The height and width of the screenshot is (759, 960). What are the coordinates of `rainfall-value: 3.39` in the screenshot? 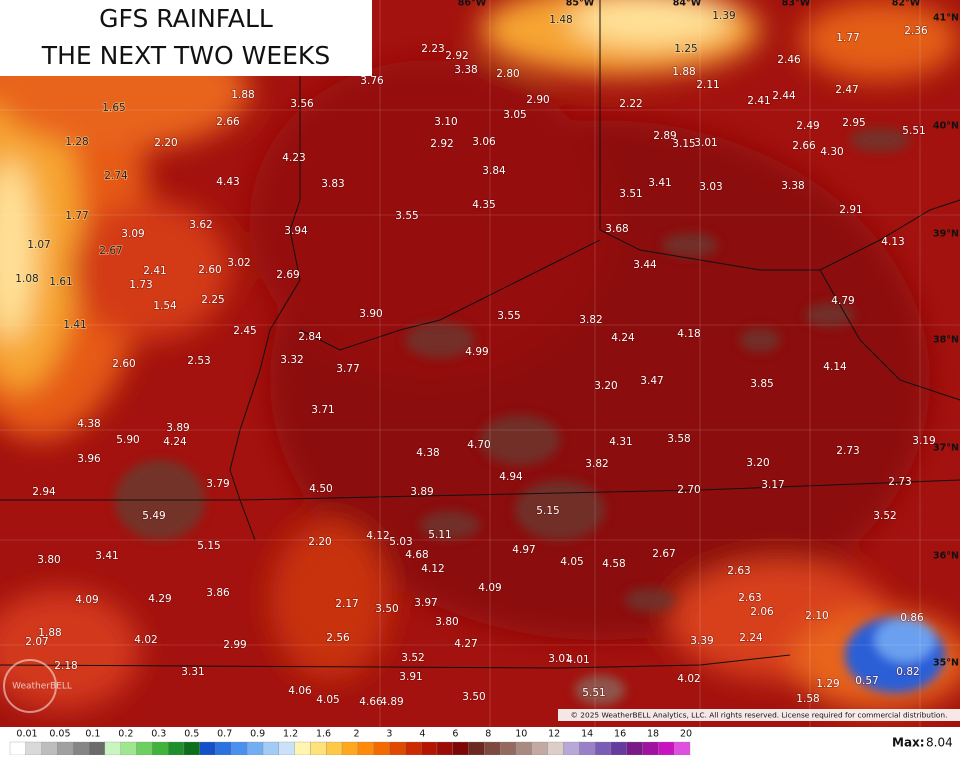 It's located at (701, 641).